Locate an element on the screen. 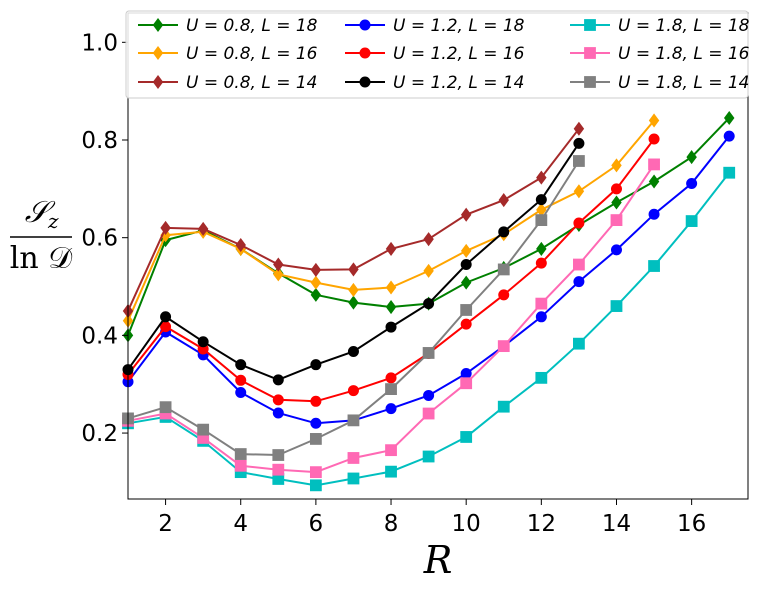 The image size is (760, 591). legend-item: U = 1.8, L = 18 is located at coordinates (660, 26).